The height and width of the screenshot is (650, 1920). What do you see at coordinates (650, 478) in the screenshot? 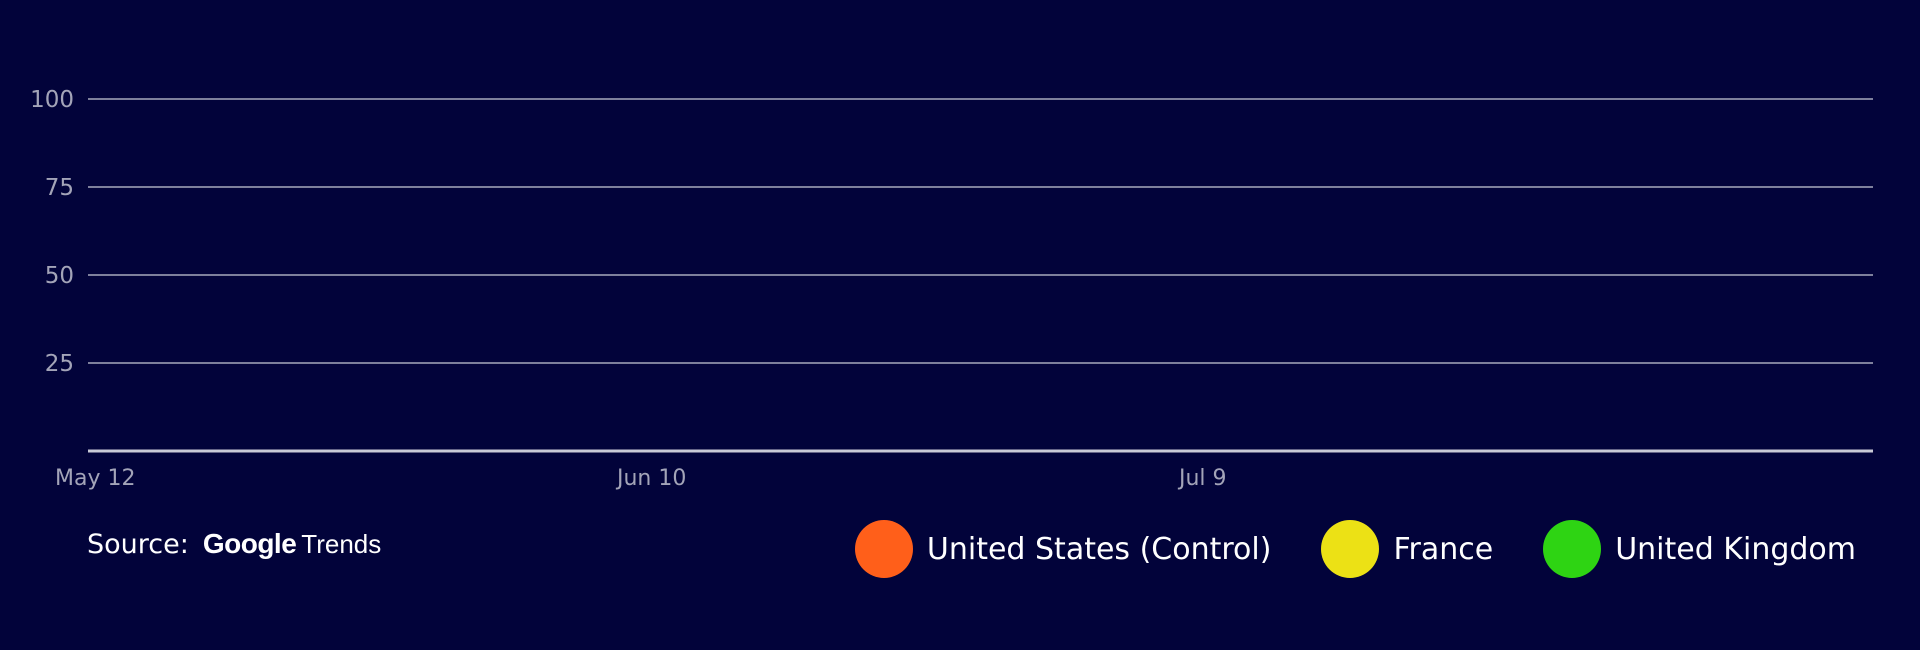
I see `x-tick-label-1: Jun 10` at bounding box center [650, 478].